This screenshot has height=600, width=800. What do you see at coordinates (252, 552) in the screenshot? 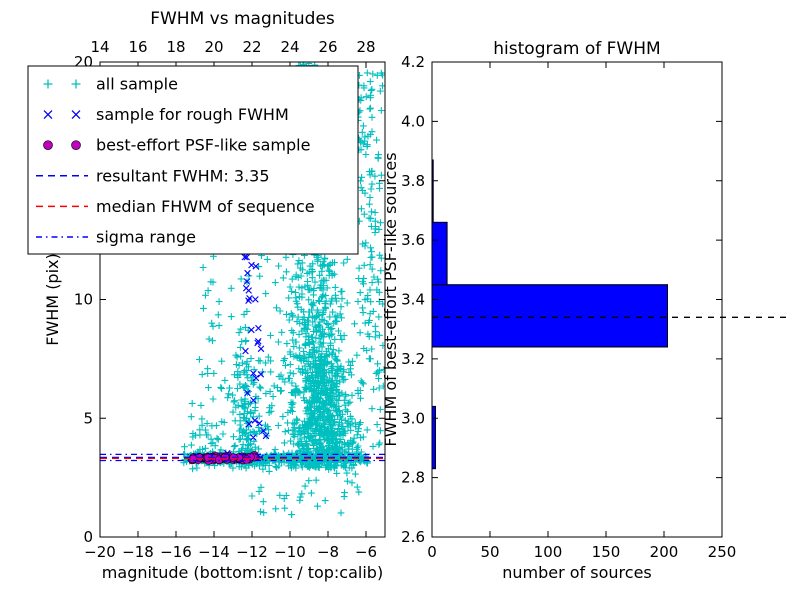
I see `x-tick-label: −12` at bounding box center [252, 552].